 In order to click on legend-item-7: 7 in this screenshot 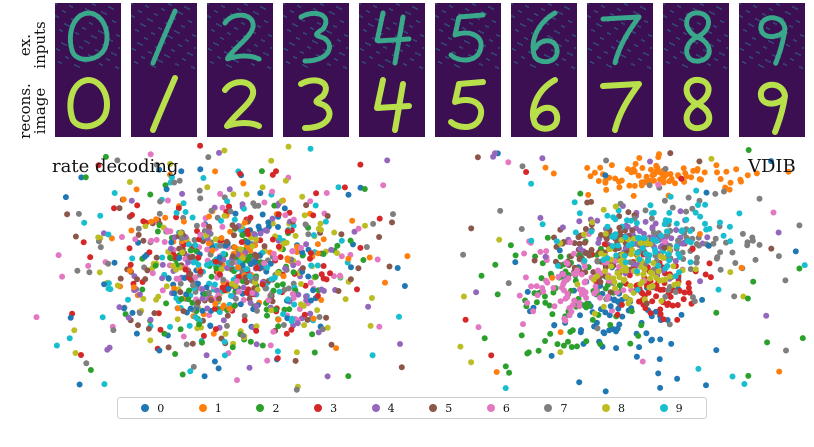, I will do `click(555, 408)`.